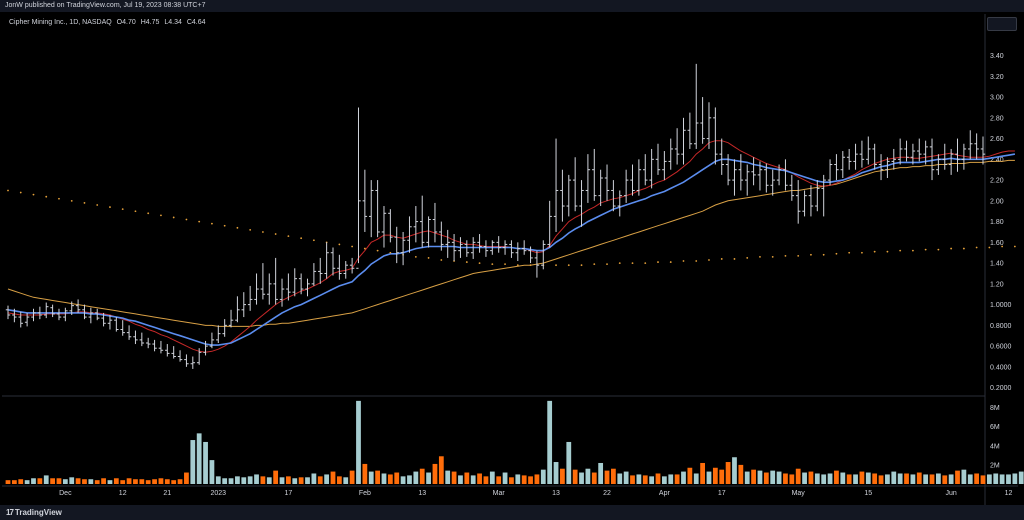  What do you see at coordinates (607, 493) in the screenshot?
I see `time-tick-label: 22` at bounding box center [607, 493].